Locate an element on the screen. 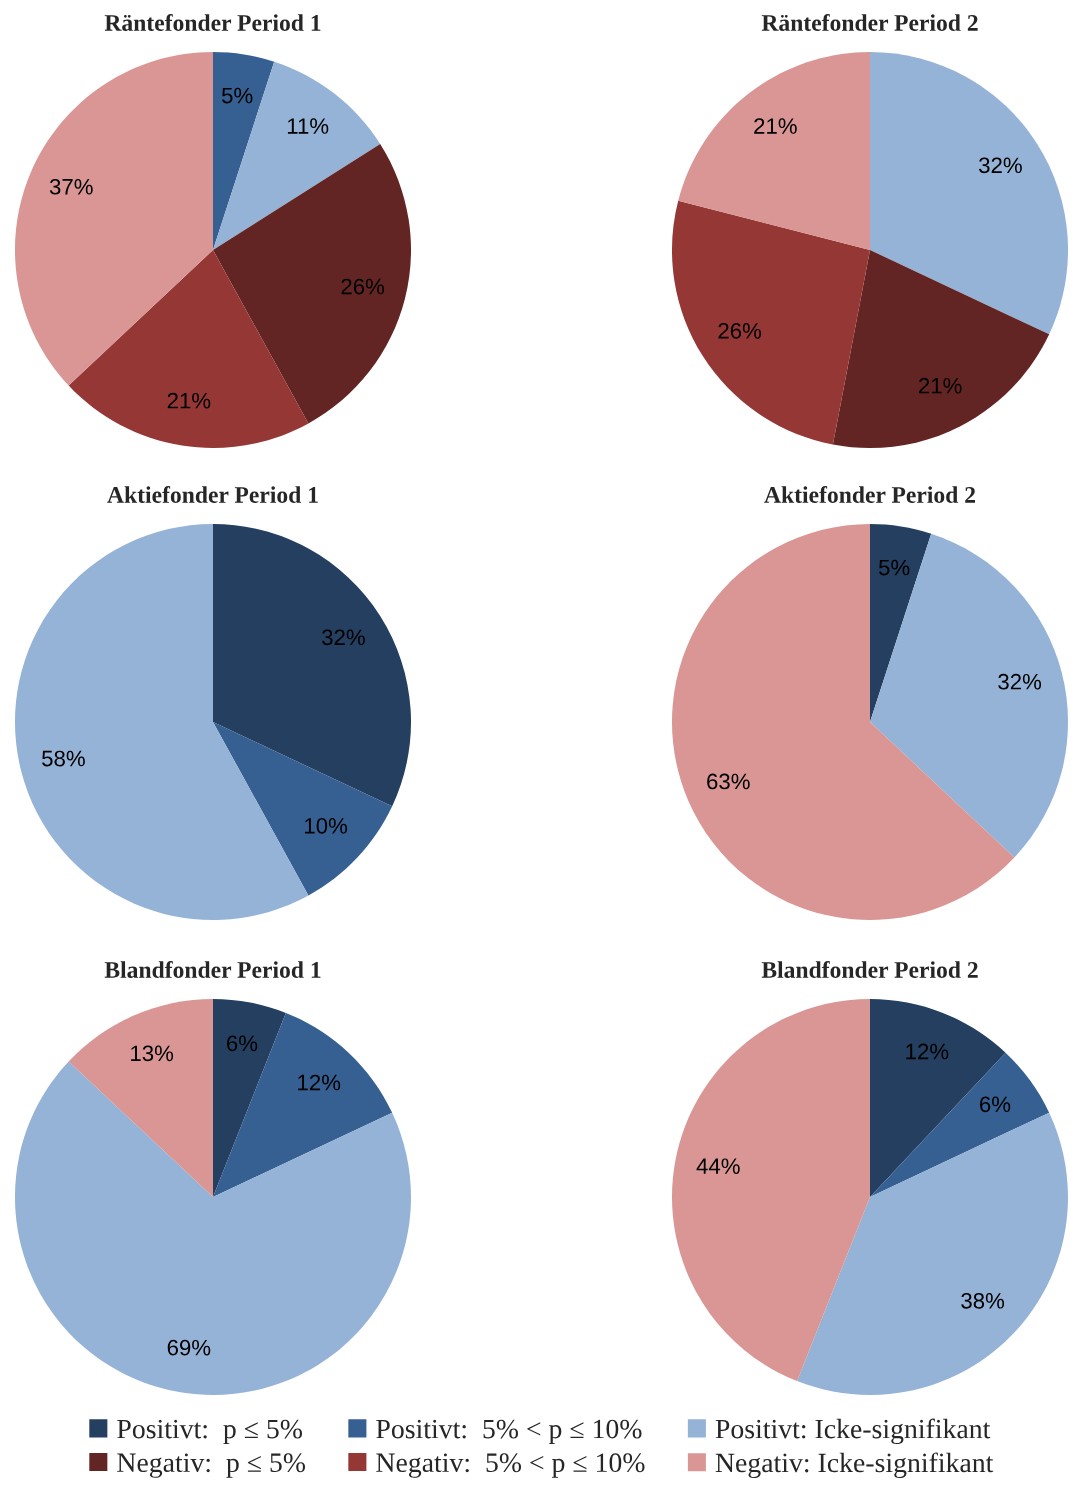 Image resolution: width=1082 pixels, height=1503 pixels. legend-label: Negativ: p ≤ 5% is located at coordinates (211, 1465).